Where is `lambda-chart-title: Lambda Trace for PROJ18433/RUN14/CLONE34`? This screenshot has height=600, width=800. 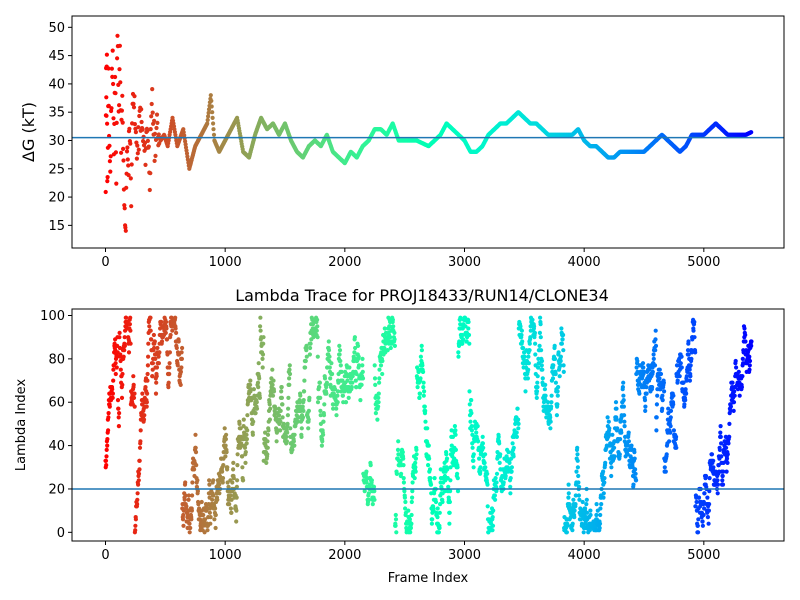
lambda-chart-title: Lambda Trace for PROJ18433/RUN14/CLONE34 is located at coordinates (422, 295).